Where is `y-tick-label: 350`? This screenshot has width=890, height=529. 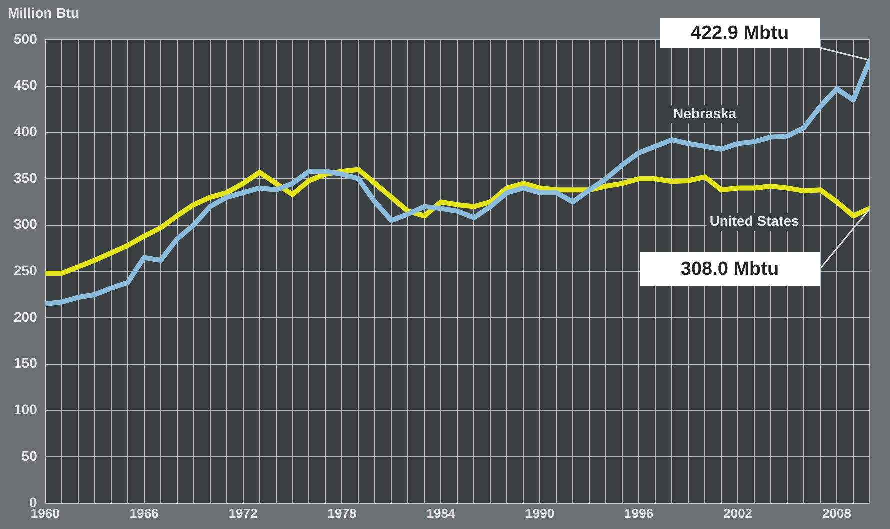
y-tick-label: 350 is located at coordinates (26, 178).